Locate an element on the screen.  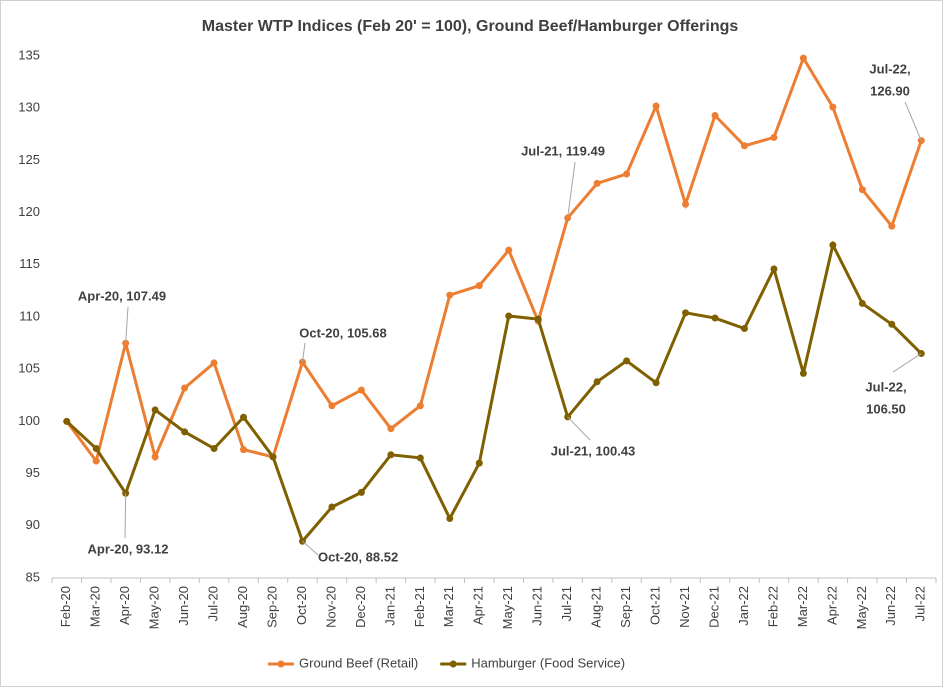
x-tick-label: Dec-21 is located at coordinates (713, 607).